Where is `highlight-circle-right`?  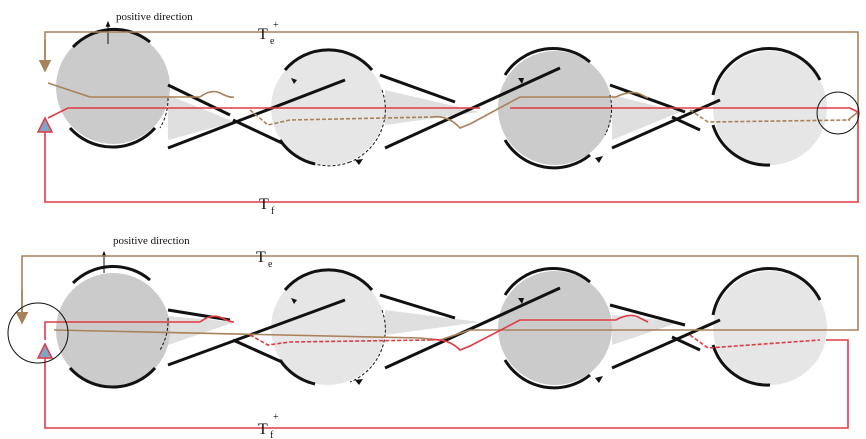
highlight-circle-right is located at coordinates (838, 113).